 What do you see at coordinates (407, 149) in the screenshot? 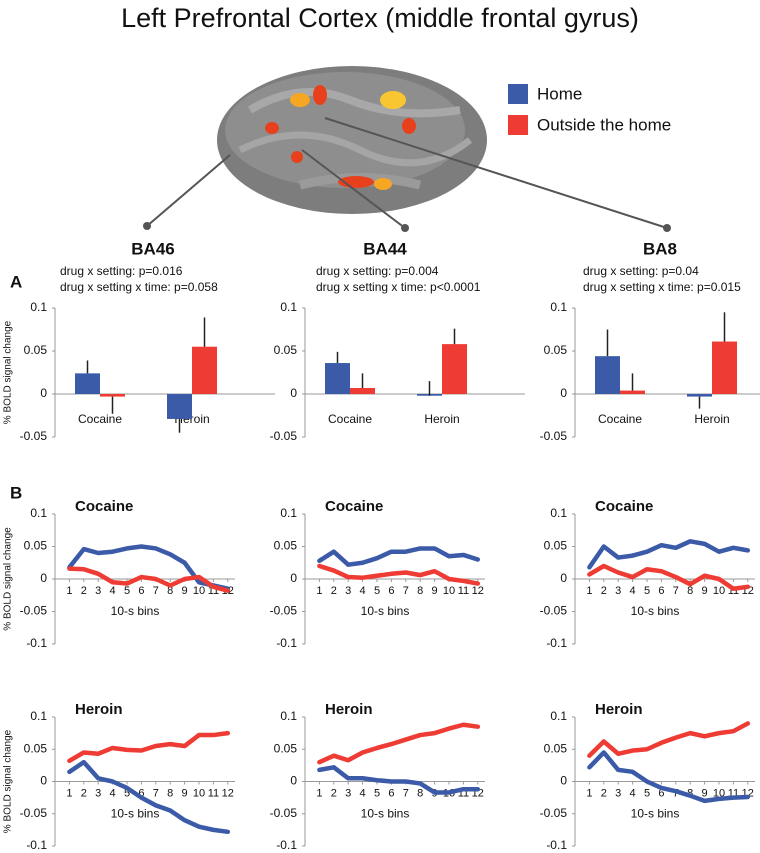
I see `brain-image` at bounding box center [407, 149].